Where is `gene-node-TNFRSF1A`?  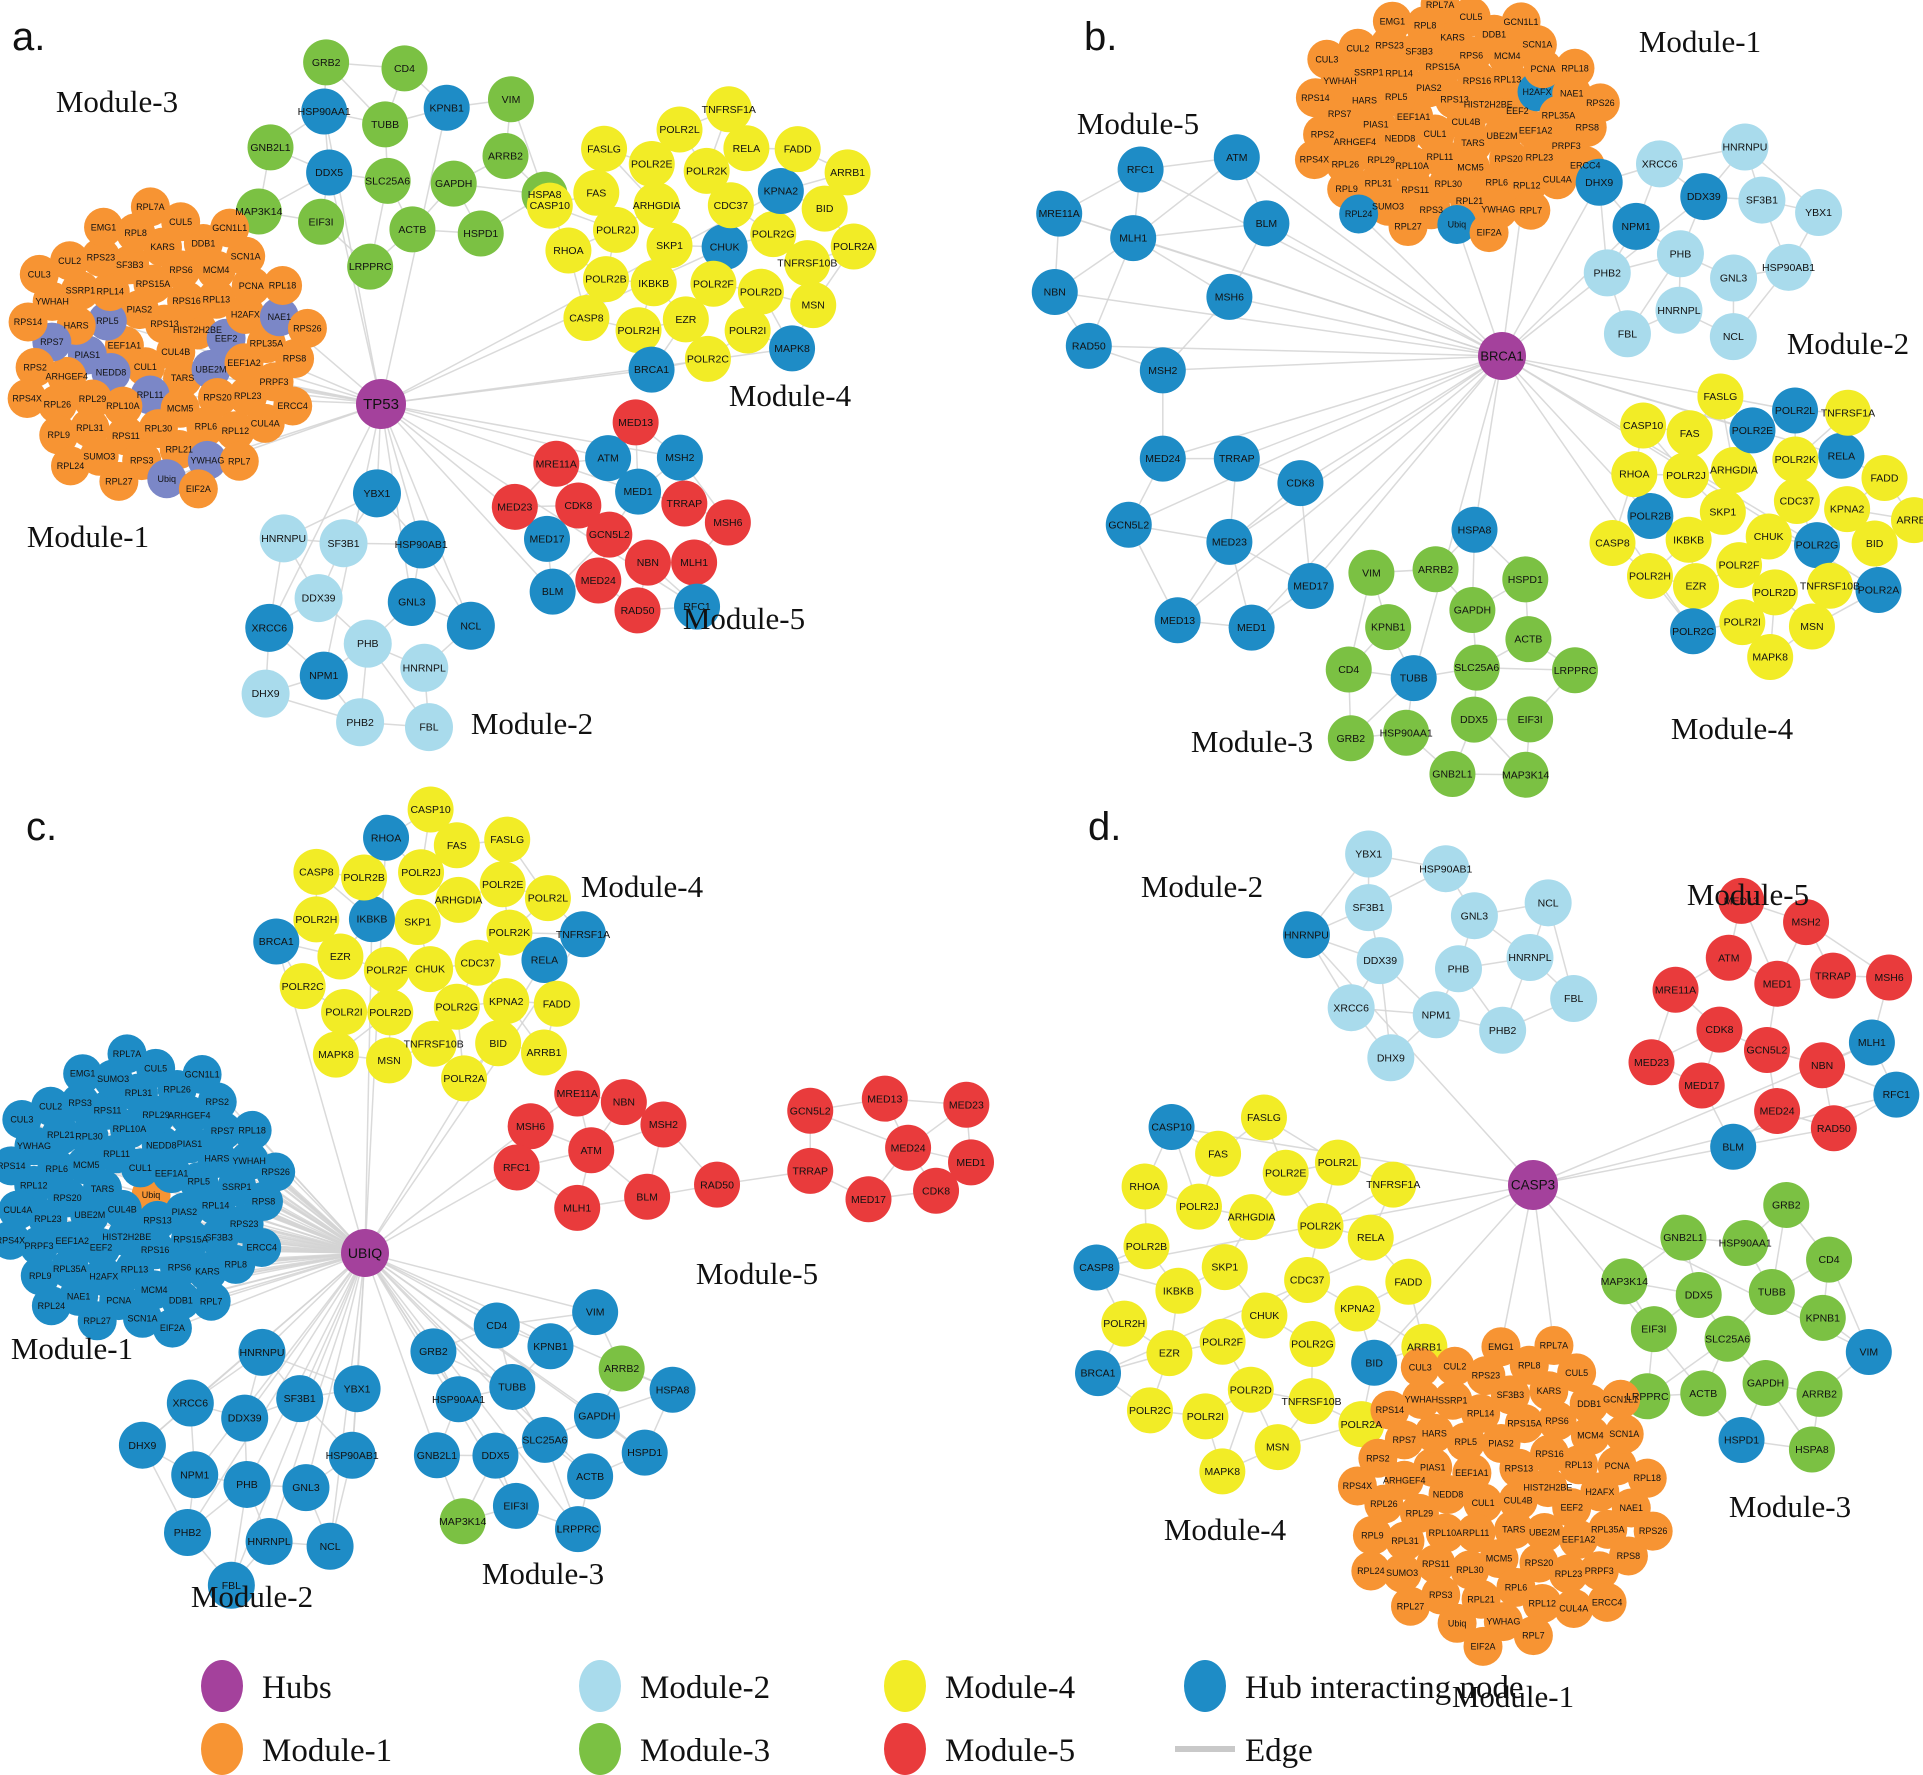 gene-node-TNFRSF1A is located at coordinates (728, 109).